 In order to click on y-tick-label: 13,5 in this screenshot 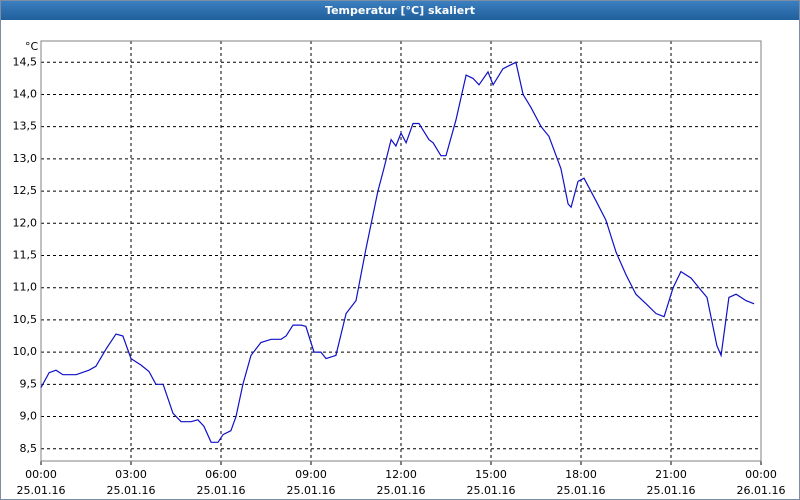, I will do `click(25, 126)`.